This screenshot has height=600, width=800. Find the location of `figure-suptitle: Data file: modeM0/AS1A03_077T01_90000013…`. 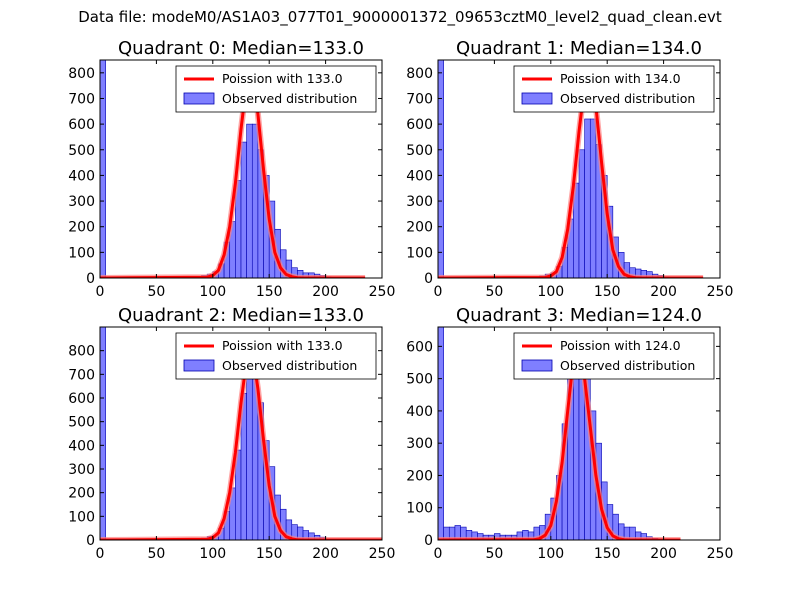

figure-suptitle: Data file: modeM0/AS1A03_077T01_90000013… is located at coordinates (400, 17).